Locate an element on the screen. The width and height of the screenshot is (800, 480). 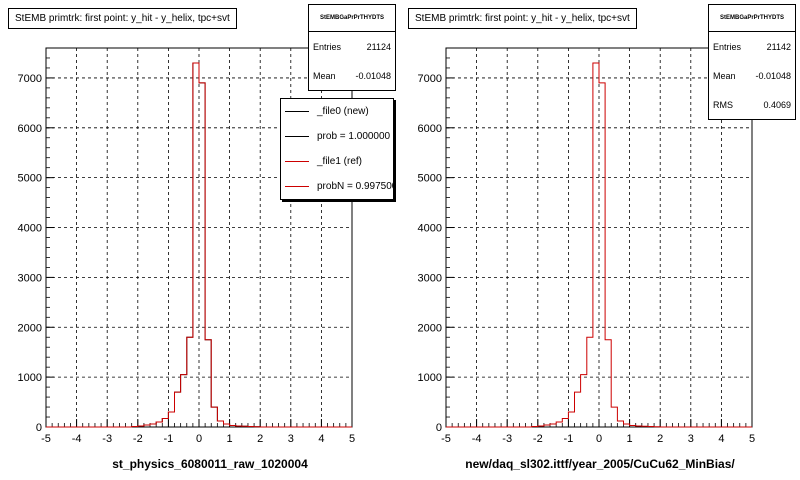
legend-entry: probN = 0.997500 is located at coordinates (337, 186).